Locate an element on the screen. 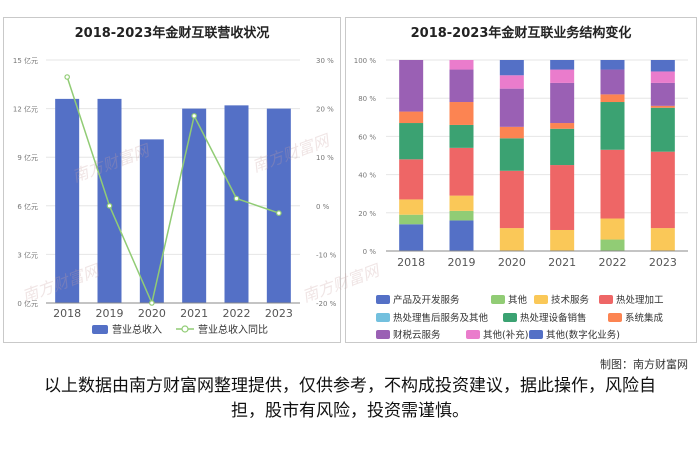  legend-label: 热处理售后服务及其他 is located at coordinates (441, 318).